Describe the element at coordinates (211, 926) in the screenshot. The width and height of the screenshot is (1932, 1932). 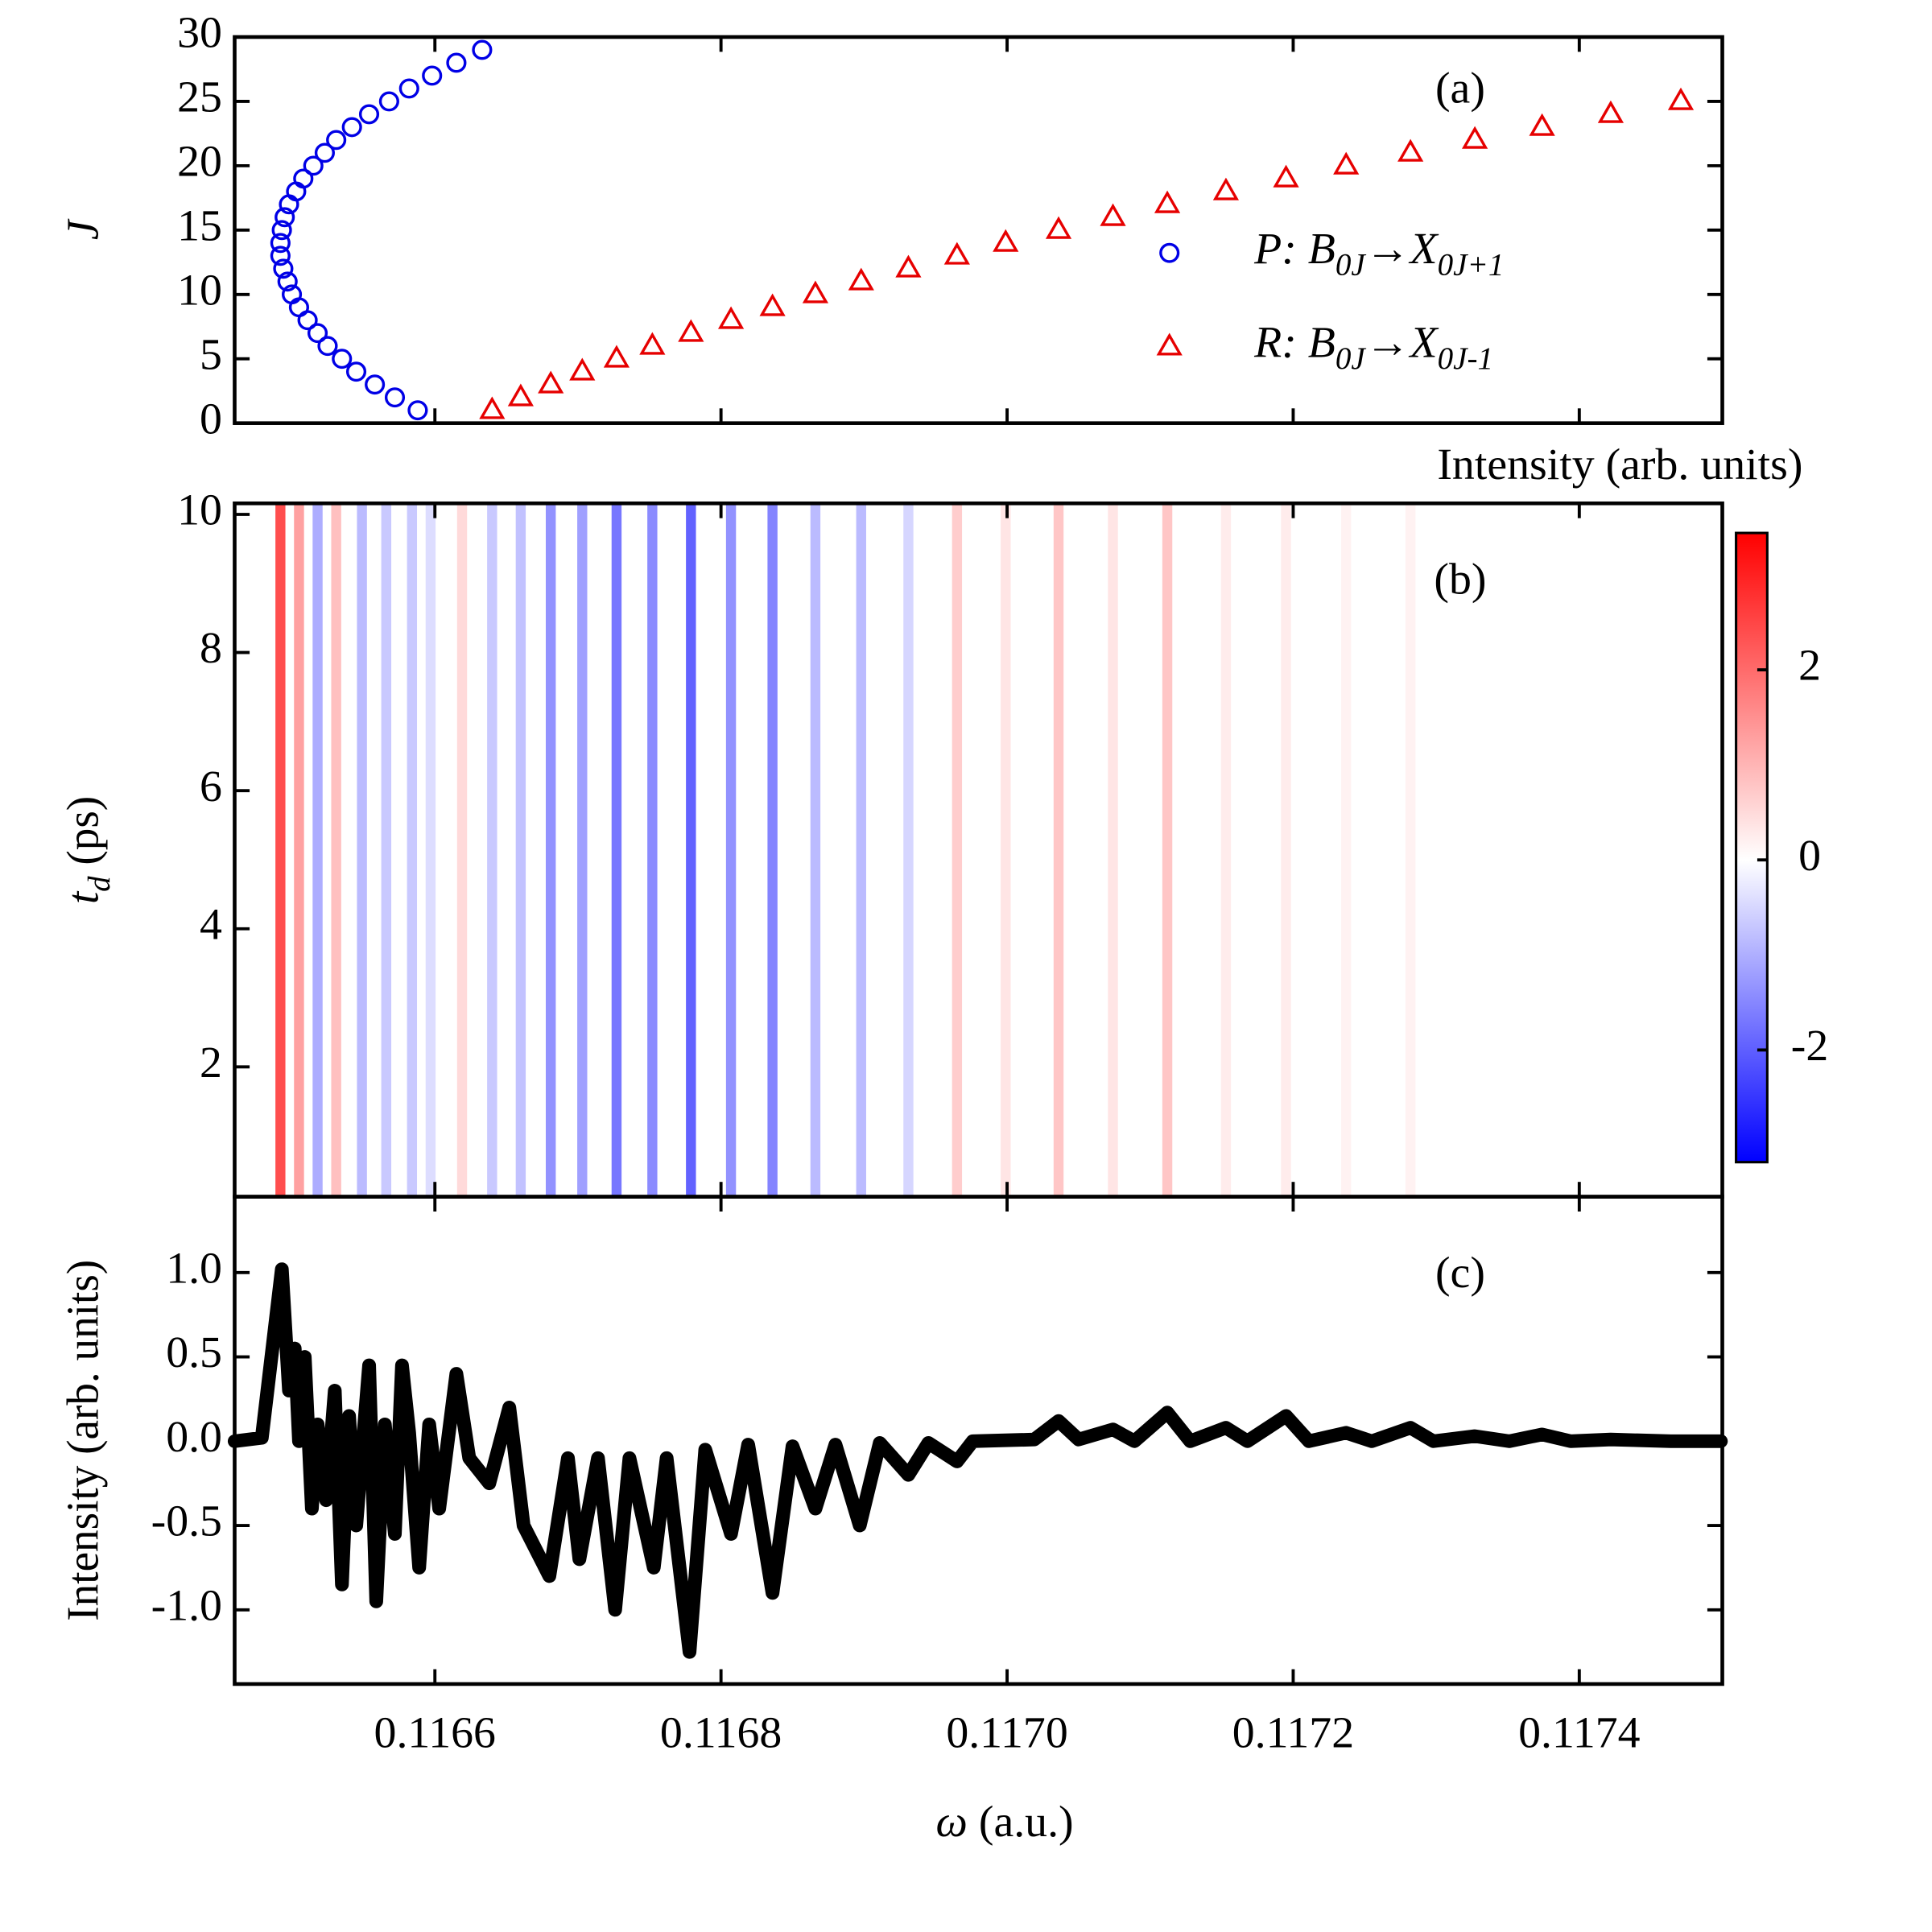
I see `y-tick-label: 4` at that location.